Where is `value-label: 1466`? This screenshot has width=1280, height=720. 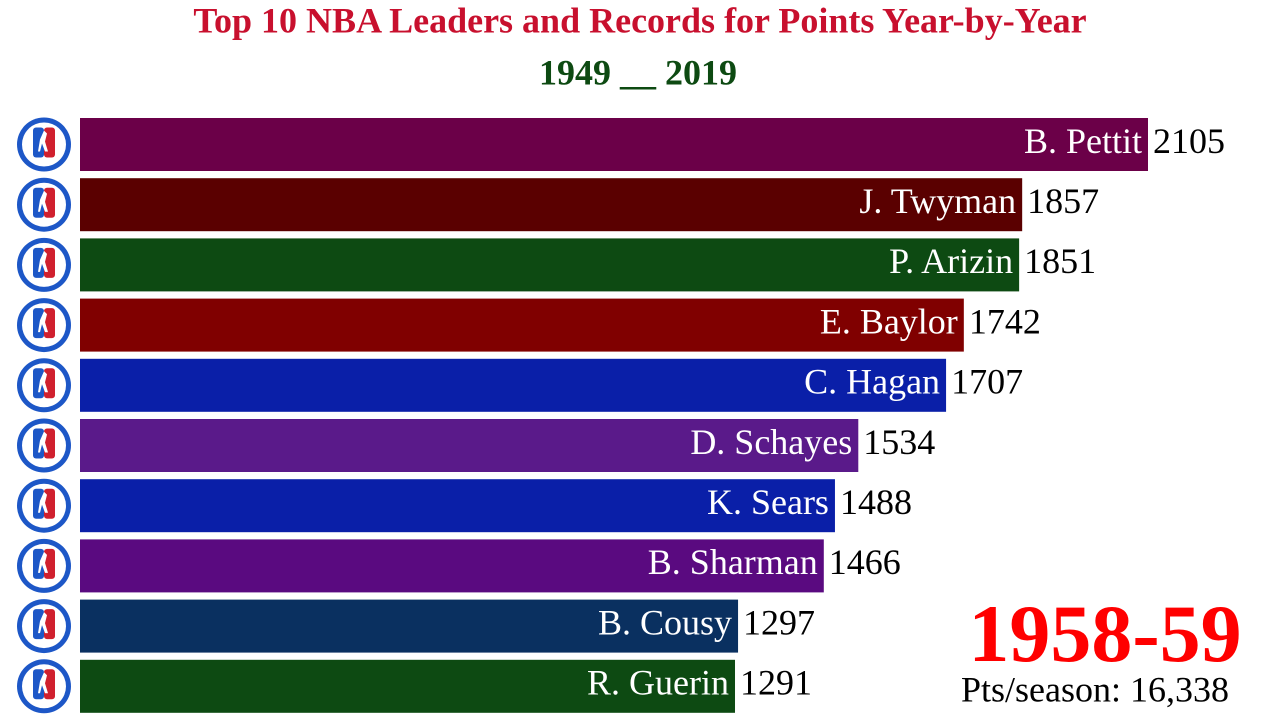
value-label: 1466 is located at coordinates (865, 562).